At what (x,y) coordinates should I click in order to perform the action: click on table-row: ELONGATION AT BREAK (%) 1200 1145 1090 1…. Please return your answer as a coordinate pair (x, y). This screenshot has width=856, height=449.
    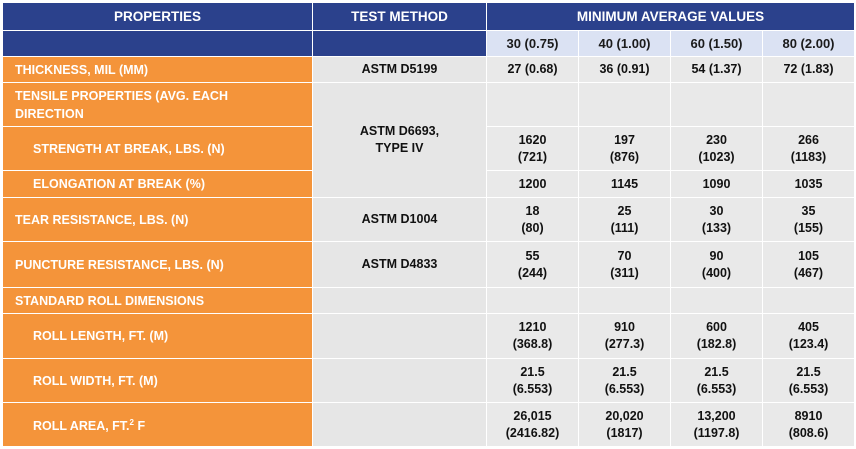
    Looking at the image, I should click on (429, 184).